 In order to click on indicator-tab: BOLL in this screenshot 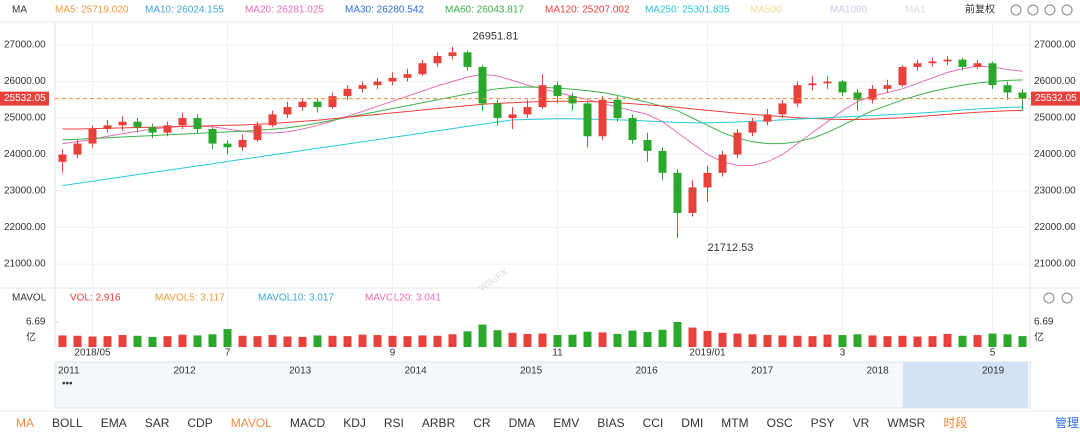, I will do `click(67, 423)`.